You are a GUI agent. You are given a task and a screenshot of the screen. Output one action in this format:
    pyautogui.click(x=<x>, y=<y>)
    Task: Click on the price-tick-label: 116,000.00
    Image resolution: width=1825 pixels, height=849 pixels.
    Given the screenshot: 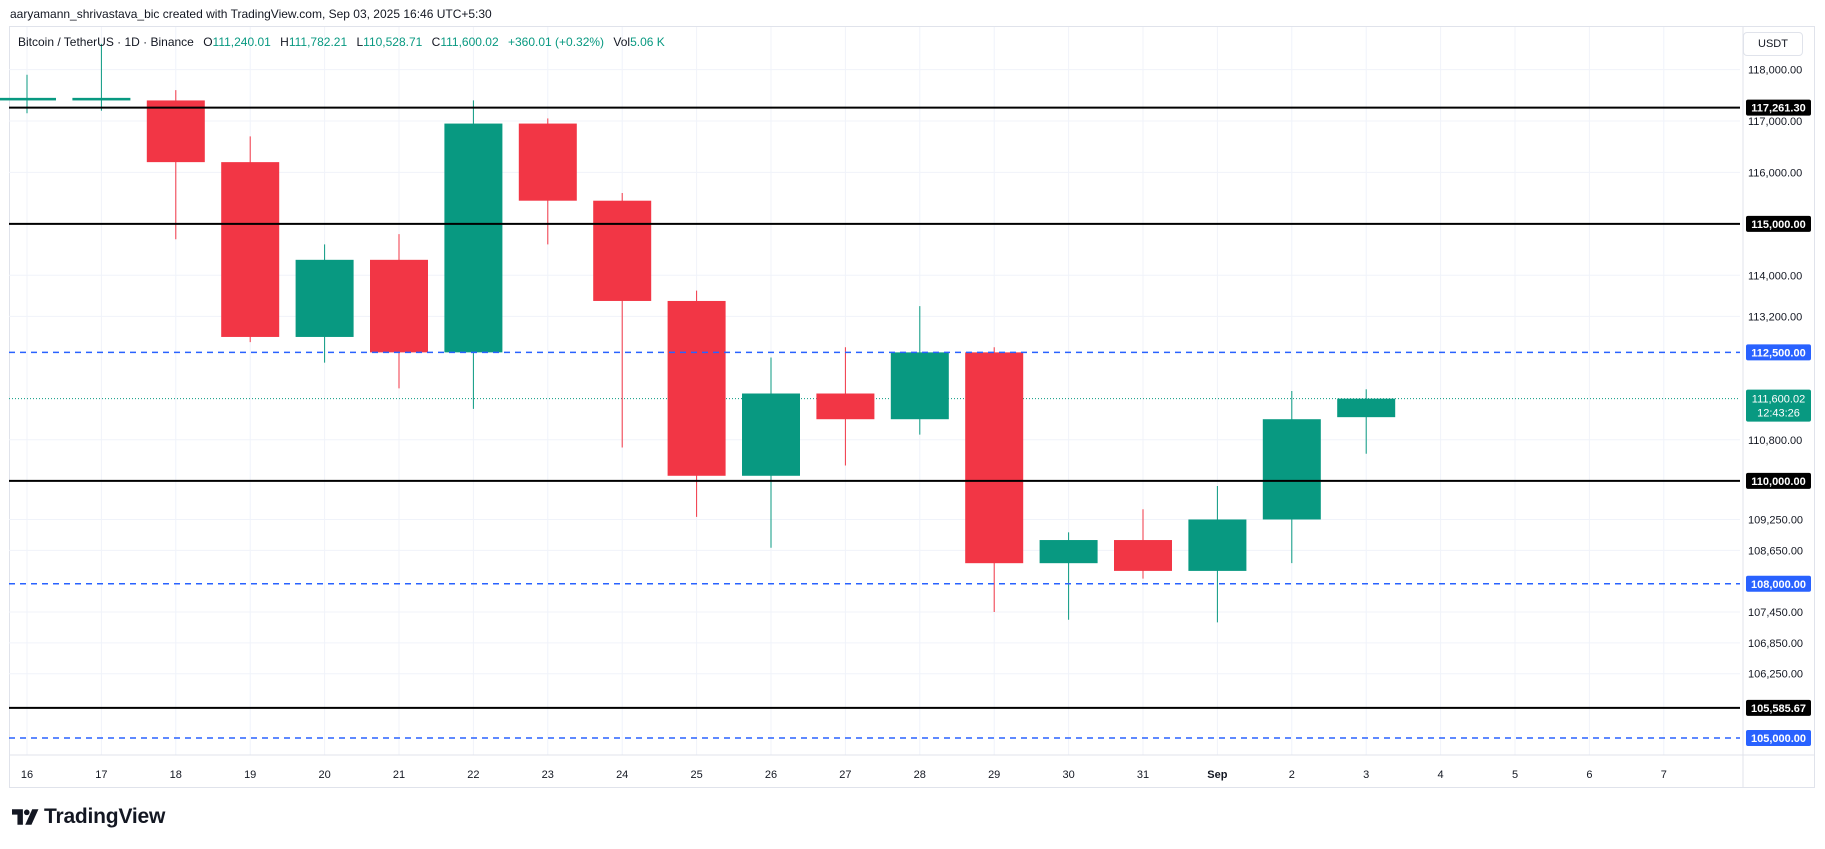 What is the action you would take?
    pyautogui.click(x=1775, y=173)
    